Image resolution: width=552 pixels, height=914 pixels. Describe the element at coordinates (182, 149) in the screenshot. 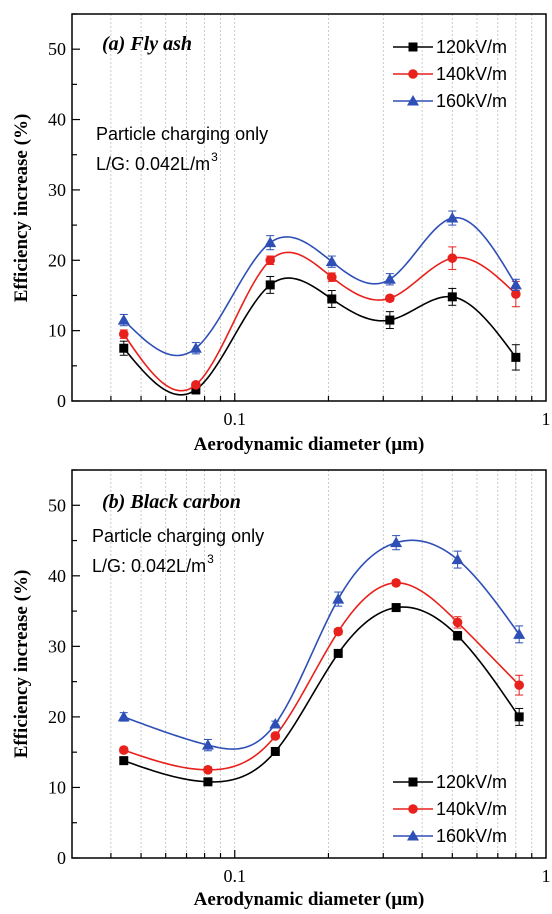

I see `annotation: Particle charging only L/G: 0.042L/m 3` at that location.